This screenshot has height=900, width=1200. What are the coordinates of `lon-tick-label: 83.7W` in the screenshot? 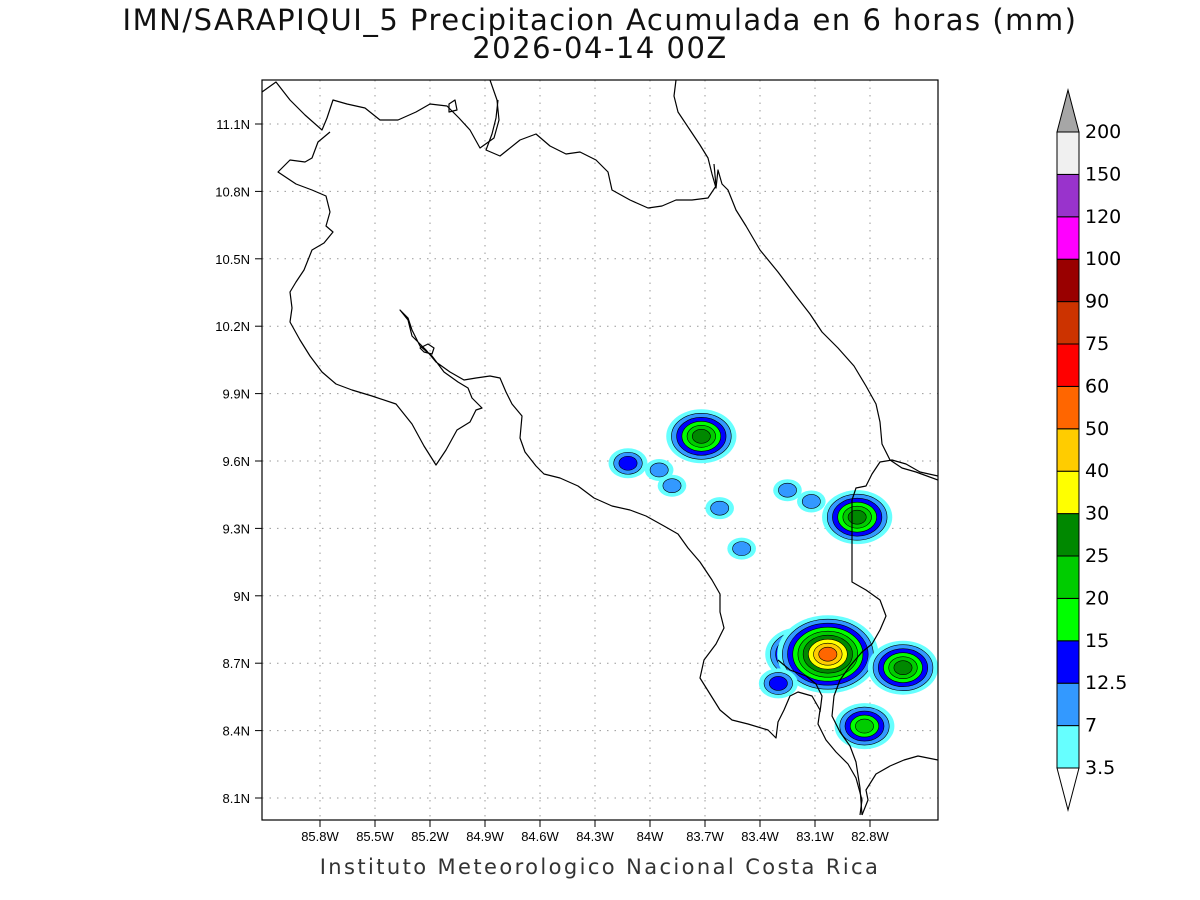 It's located at (705, 836).